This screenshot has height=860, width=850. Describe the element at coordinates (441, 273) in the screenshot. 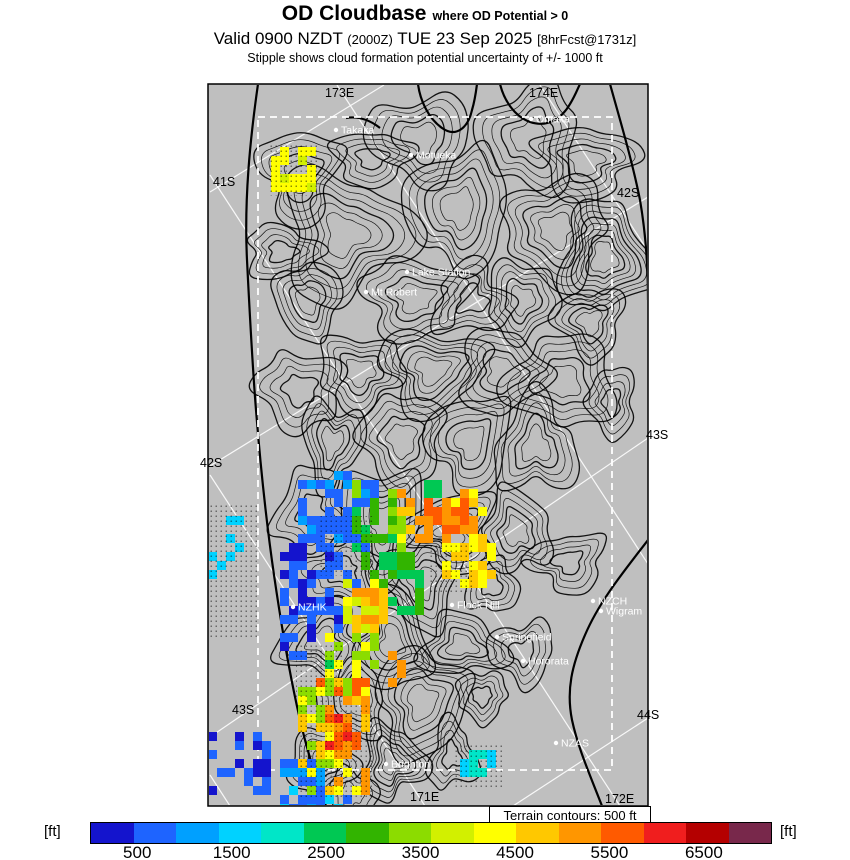

I see `place-label-lake-station: Lake Station` at that location.